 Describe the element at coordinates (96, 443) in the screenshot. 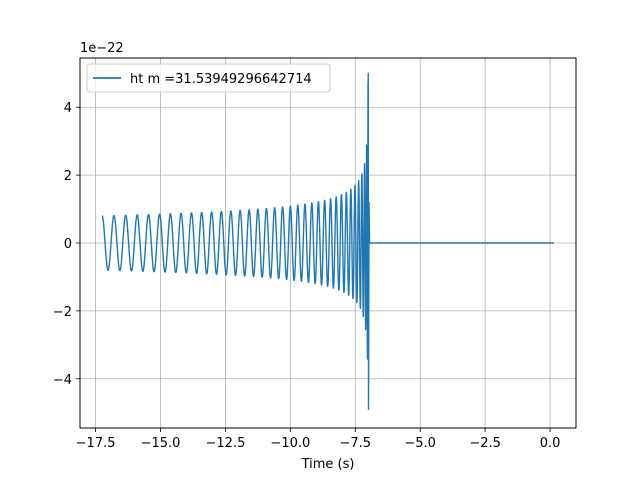

I see `x-tick-label: −17.5` at that location.